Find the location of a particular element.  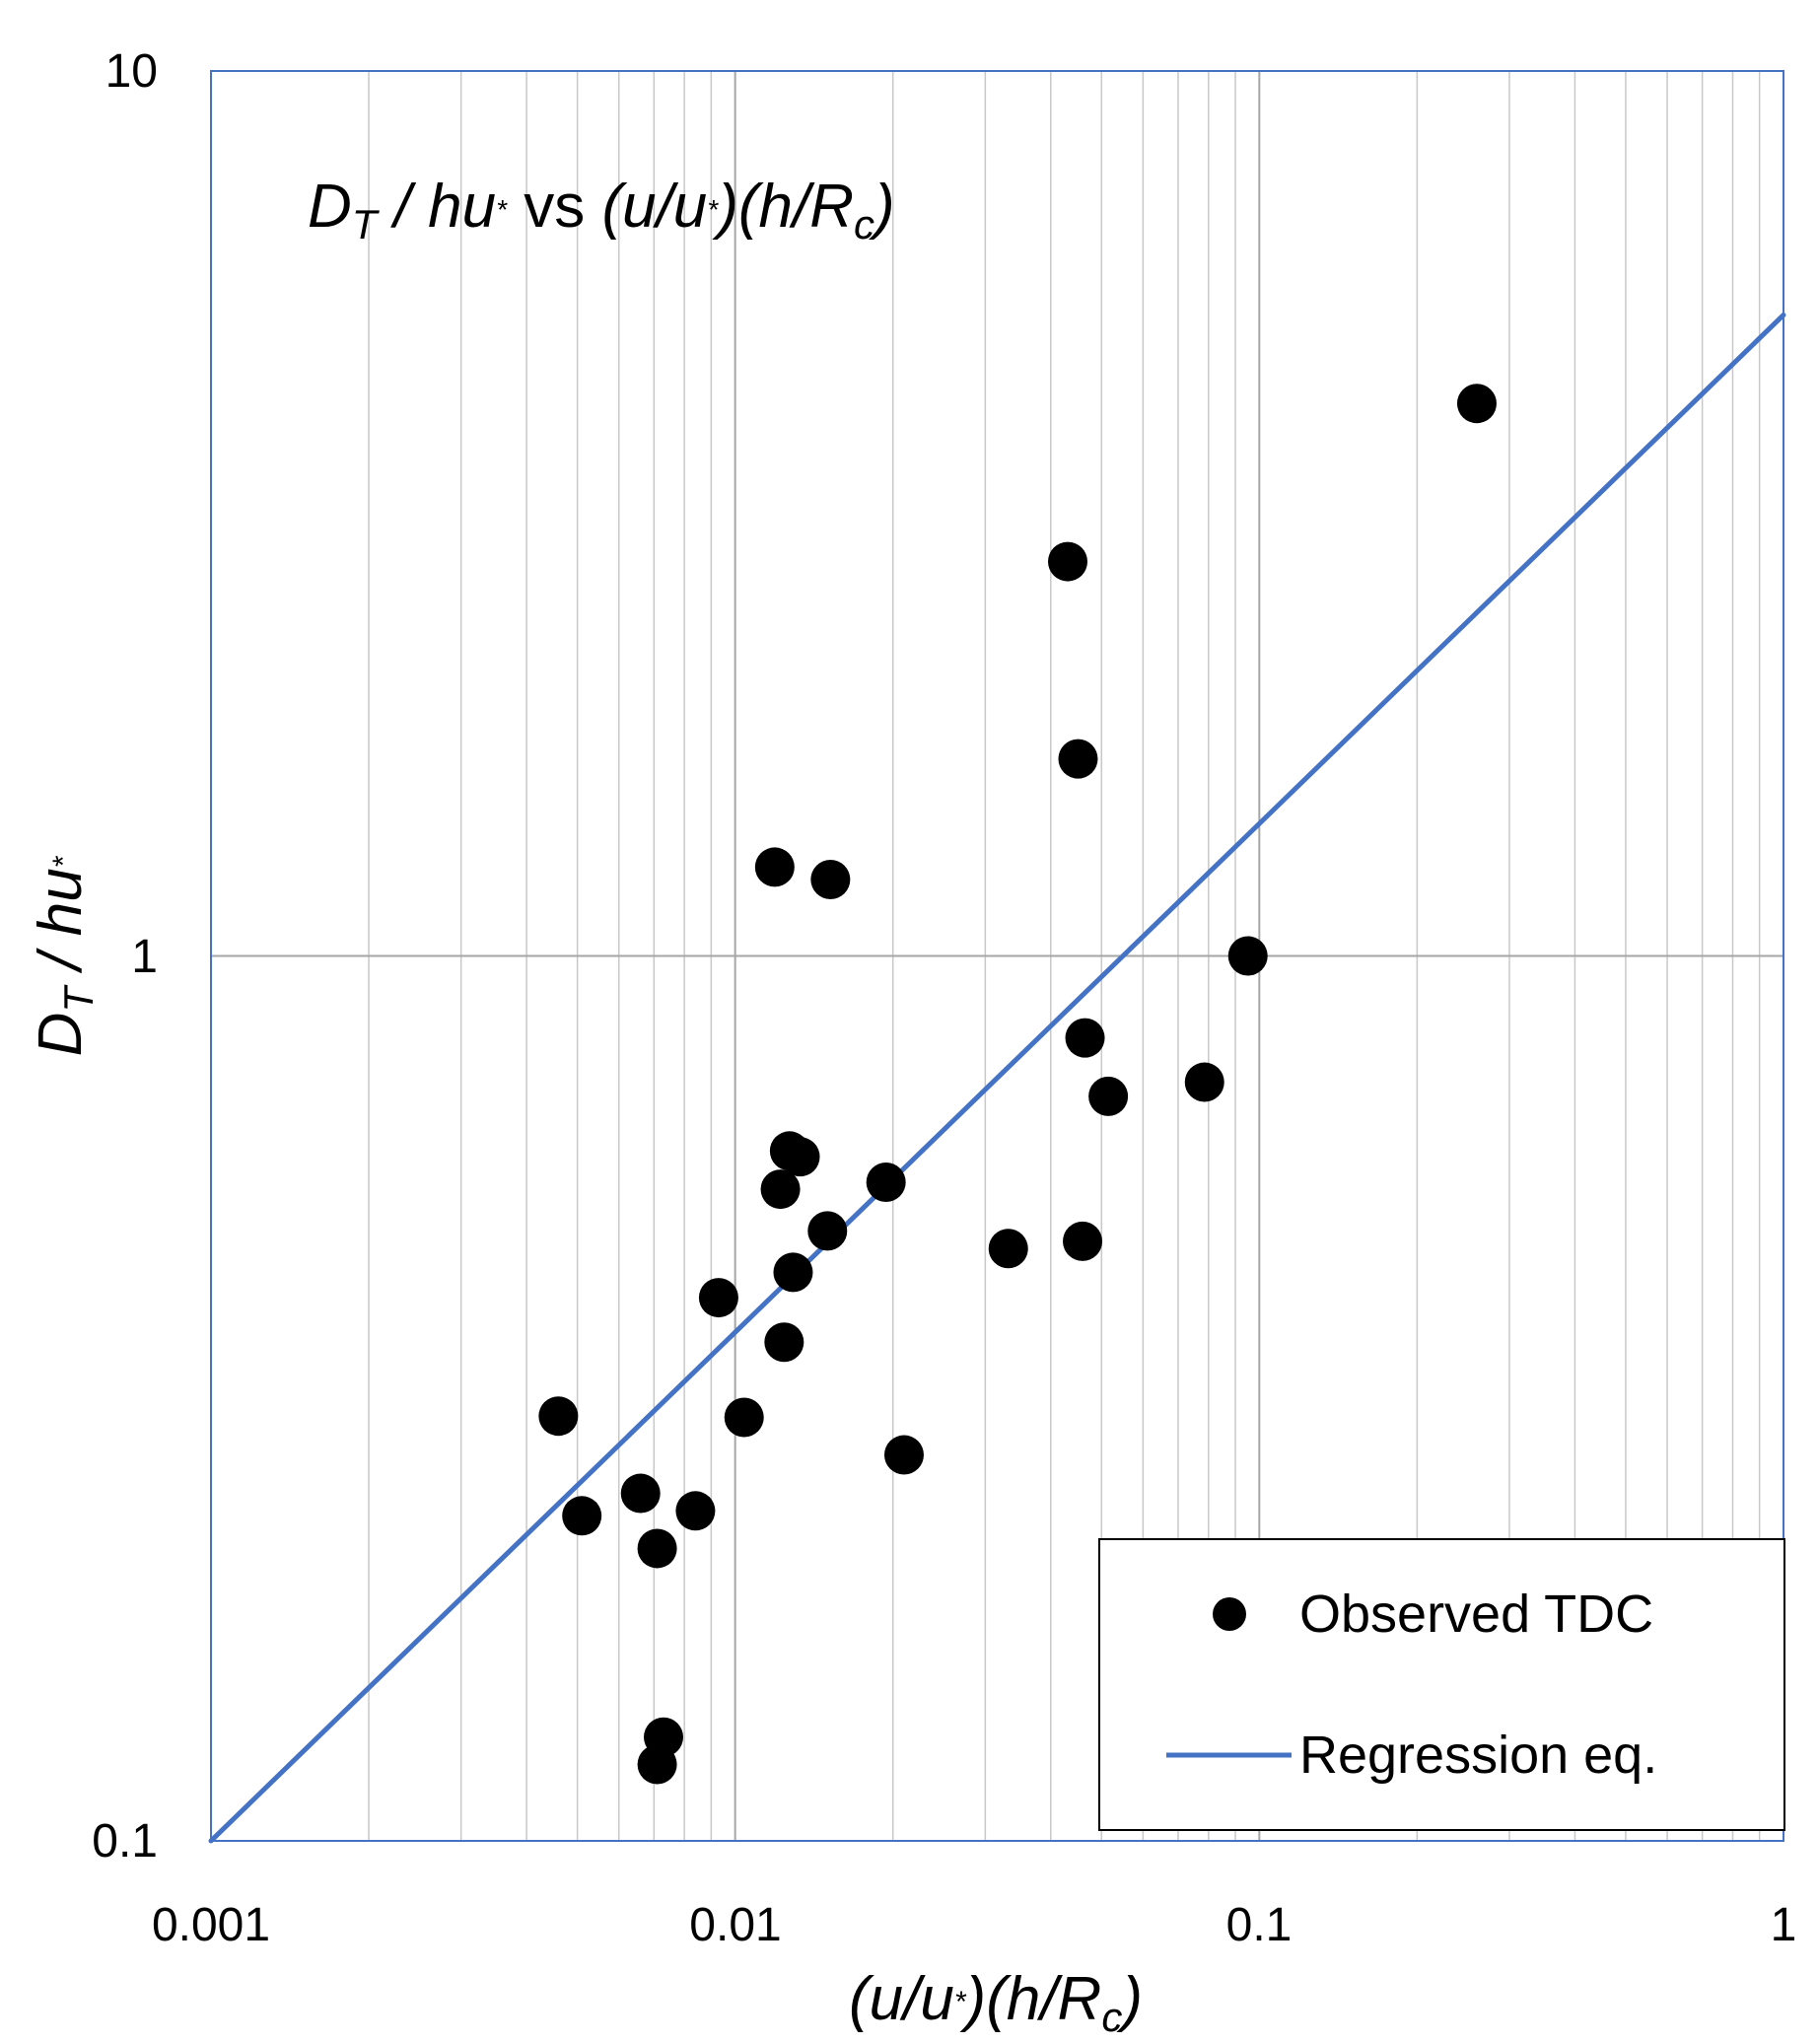

y-tick-label: 1 is located at coordinates (144, 957).